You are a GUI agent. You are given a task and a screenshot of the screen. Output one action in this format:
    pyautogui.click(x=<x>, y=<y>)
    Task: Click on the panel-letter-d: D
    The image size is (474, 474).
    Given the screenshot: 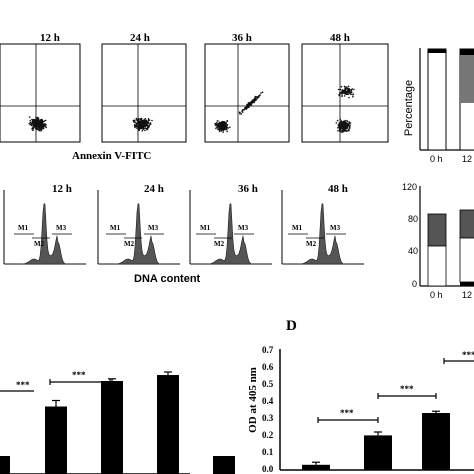 What is the action you would take?
    pyautogui.click(x=291, y=326)
    